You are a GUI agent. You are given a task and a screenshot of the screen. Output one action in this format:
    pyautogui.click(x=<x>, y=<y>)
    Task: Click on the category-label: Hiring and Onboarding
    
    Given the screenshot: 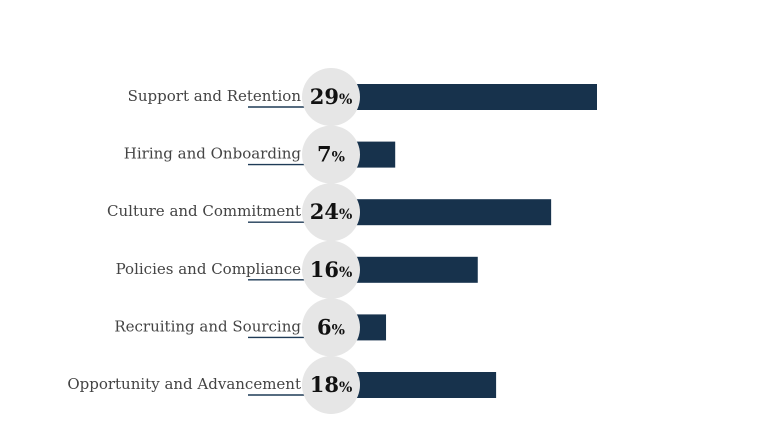 What is the action you would take?
    pyautogui.click(x=213, y=154)
    